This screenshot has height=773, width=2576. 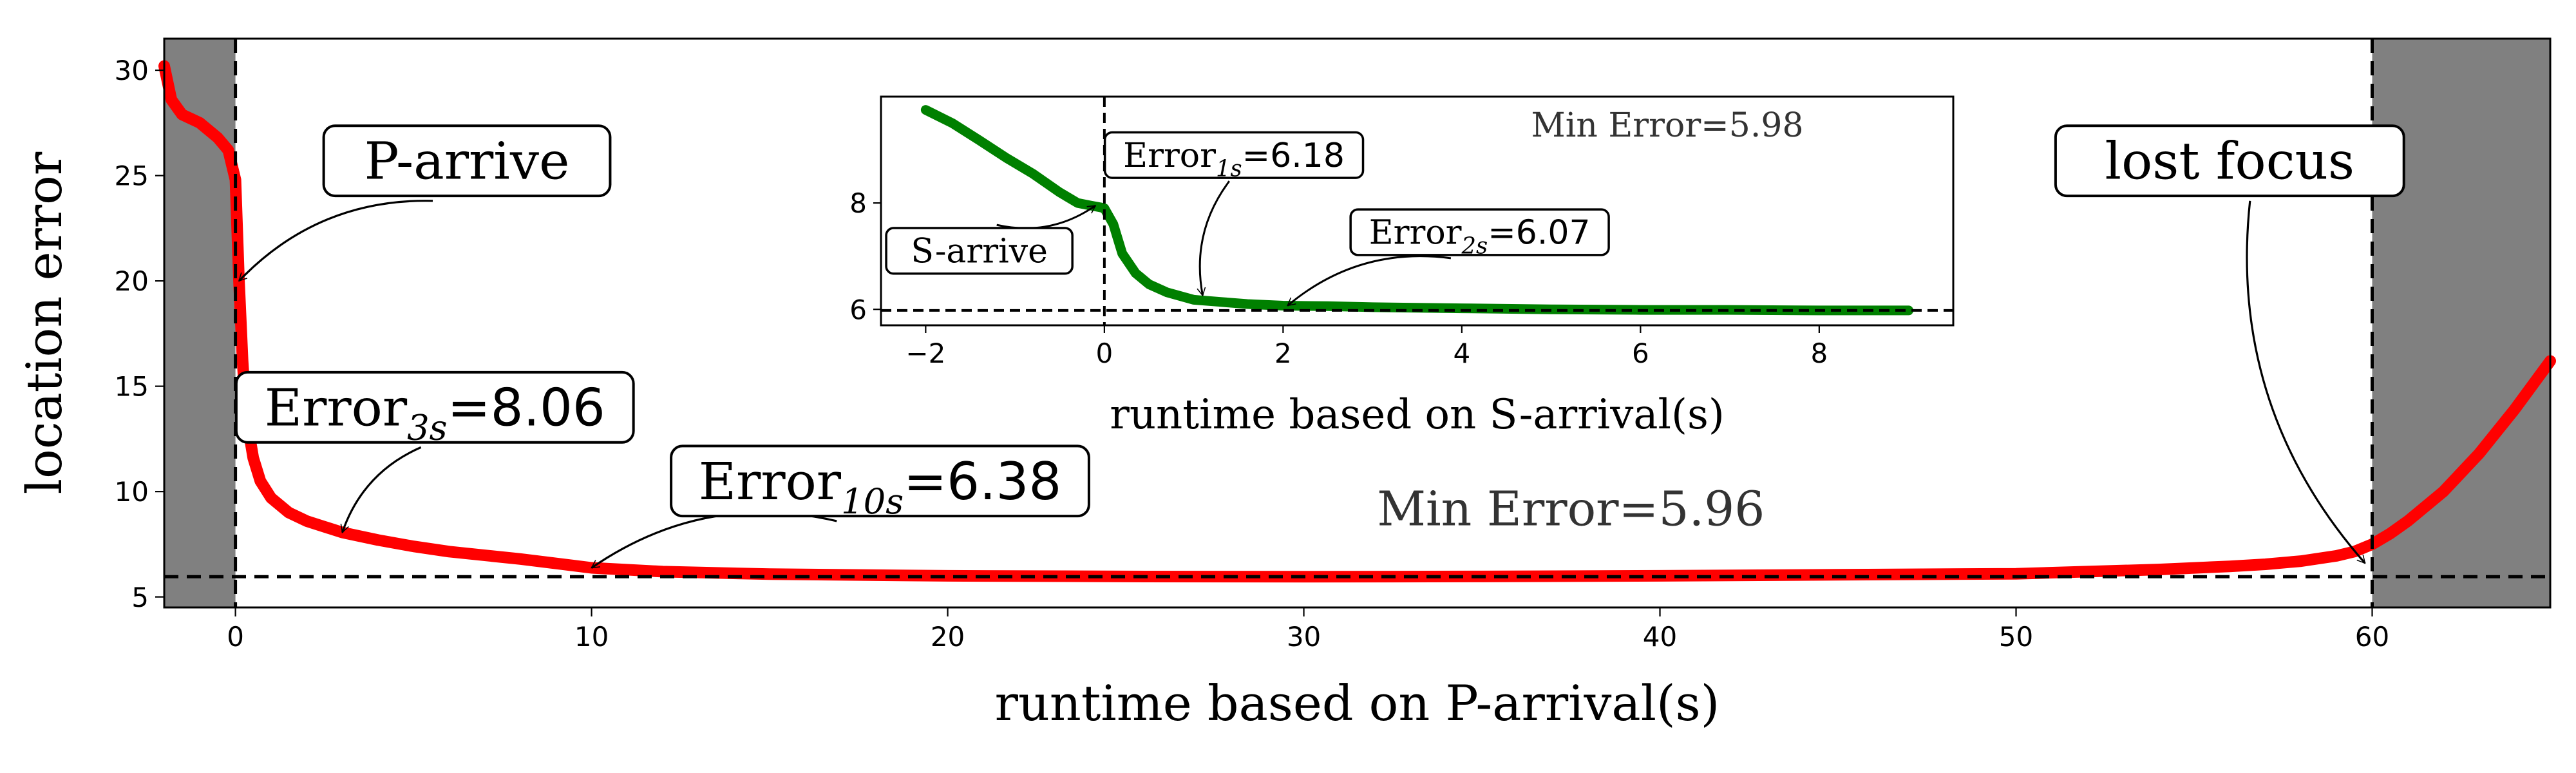 What do you see at coordinates (1357, 703) in the screenshot?
I see `x-axis-label: runtime based on P-arrival(s)` at bounding box center [1357, 703].